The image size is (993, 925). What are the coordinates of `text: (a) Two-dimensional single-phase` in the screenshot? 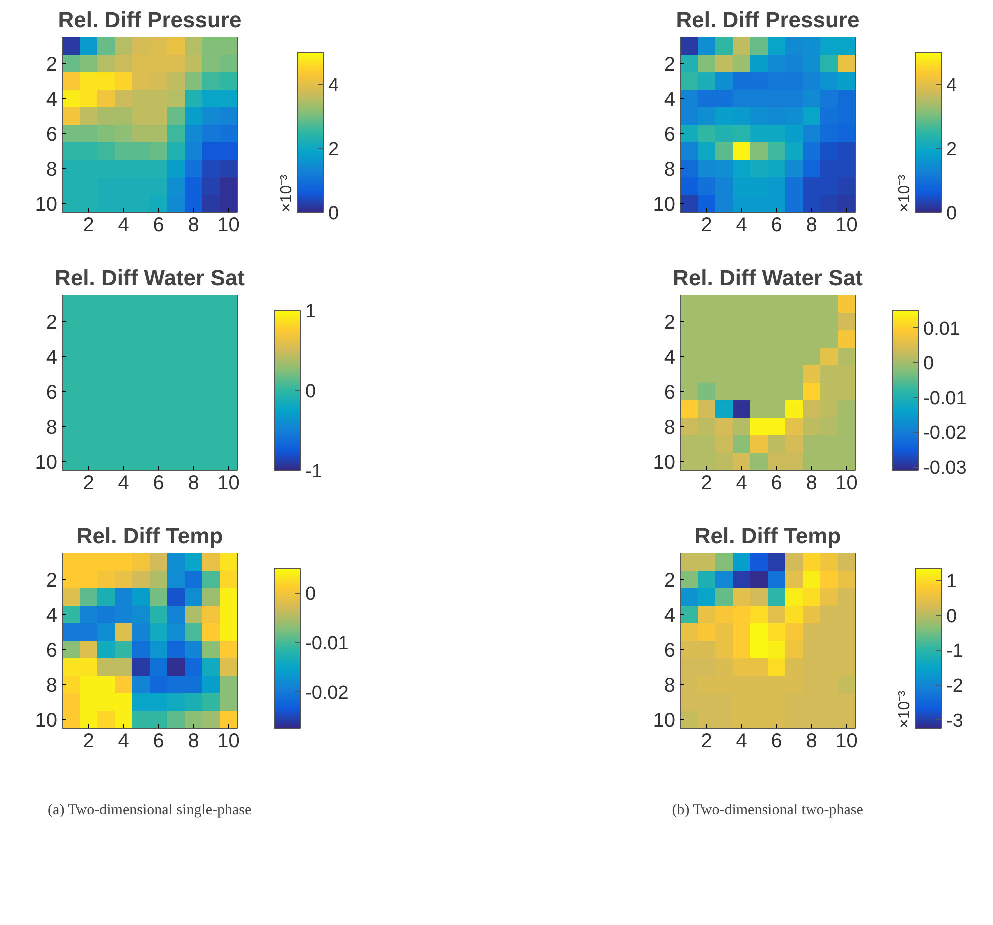 It's located at (150, 810).